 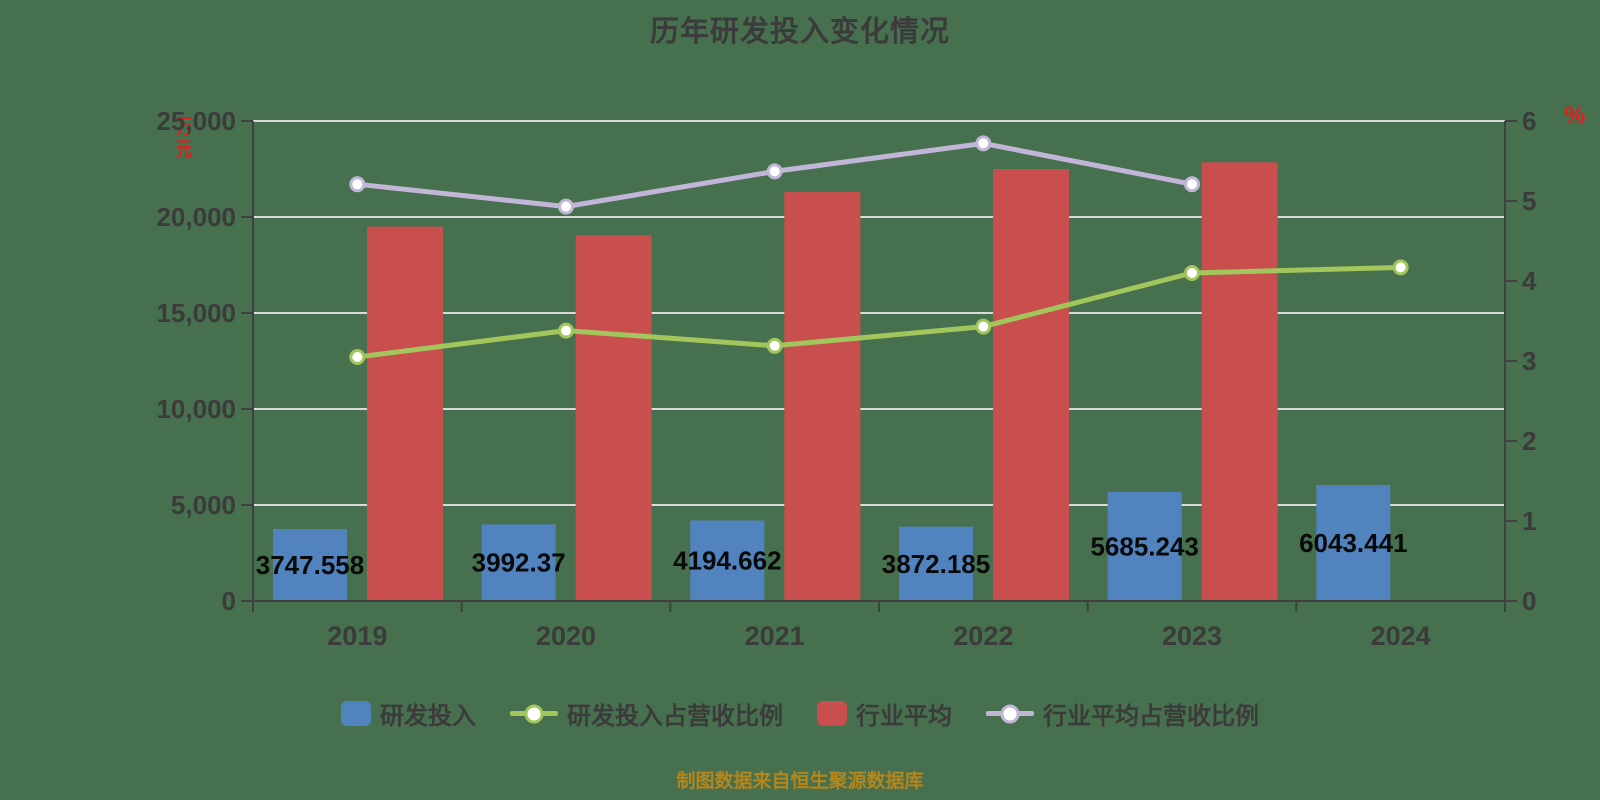 I want to click on line-marker-icon-研发投入占营收比例-2022, so click(x=983, y=326).